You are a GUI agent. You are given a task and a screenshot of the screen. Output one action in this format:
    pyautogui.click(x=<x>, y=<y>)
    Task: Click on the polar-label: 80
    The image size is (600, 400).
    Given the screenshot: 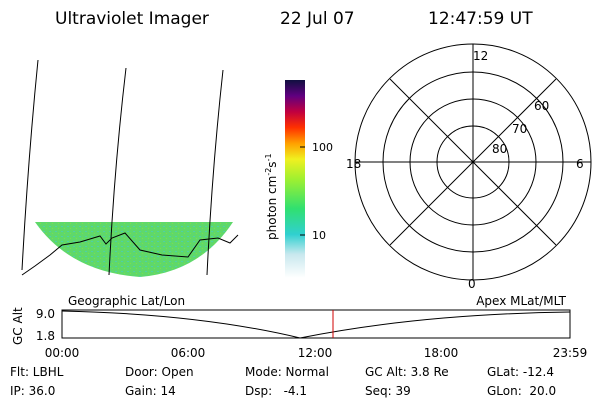 What is the action you would take?
    pyautogui.click(x=499, y=149)
    